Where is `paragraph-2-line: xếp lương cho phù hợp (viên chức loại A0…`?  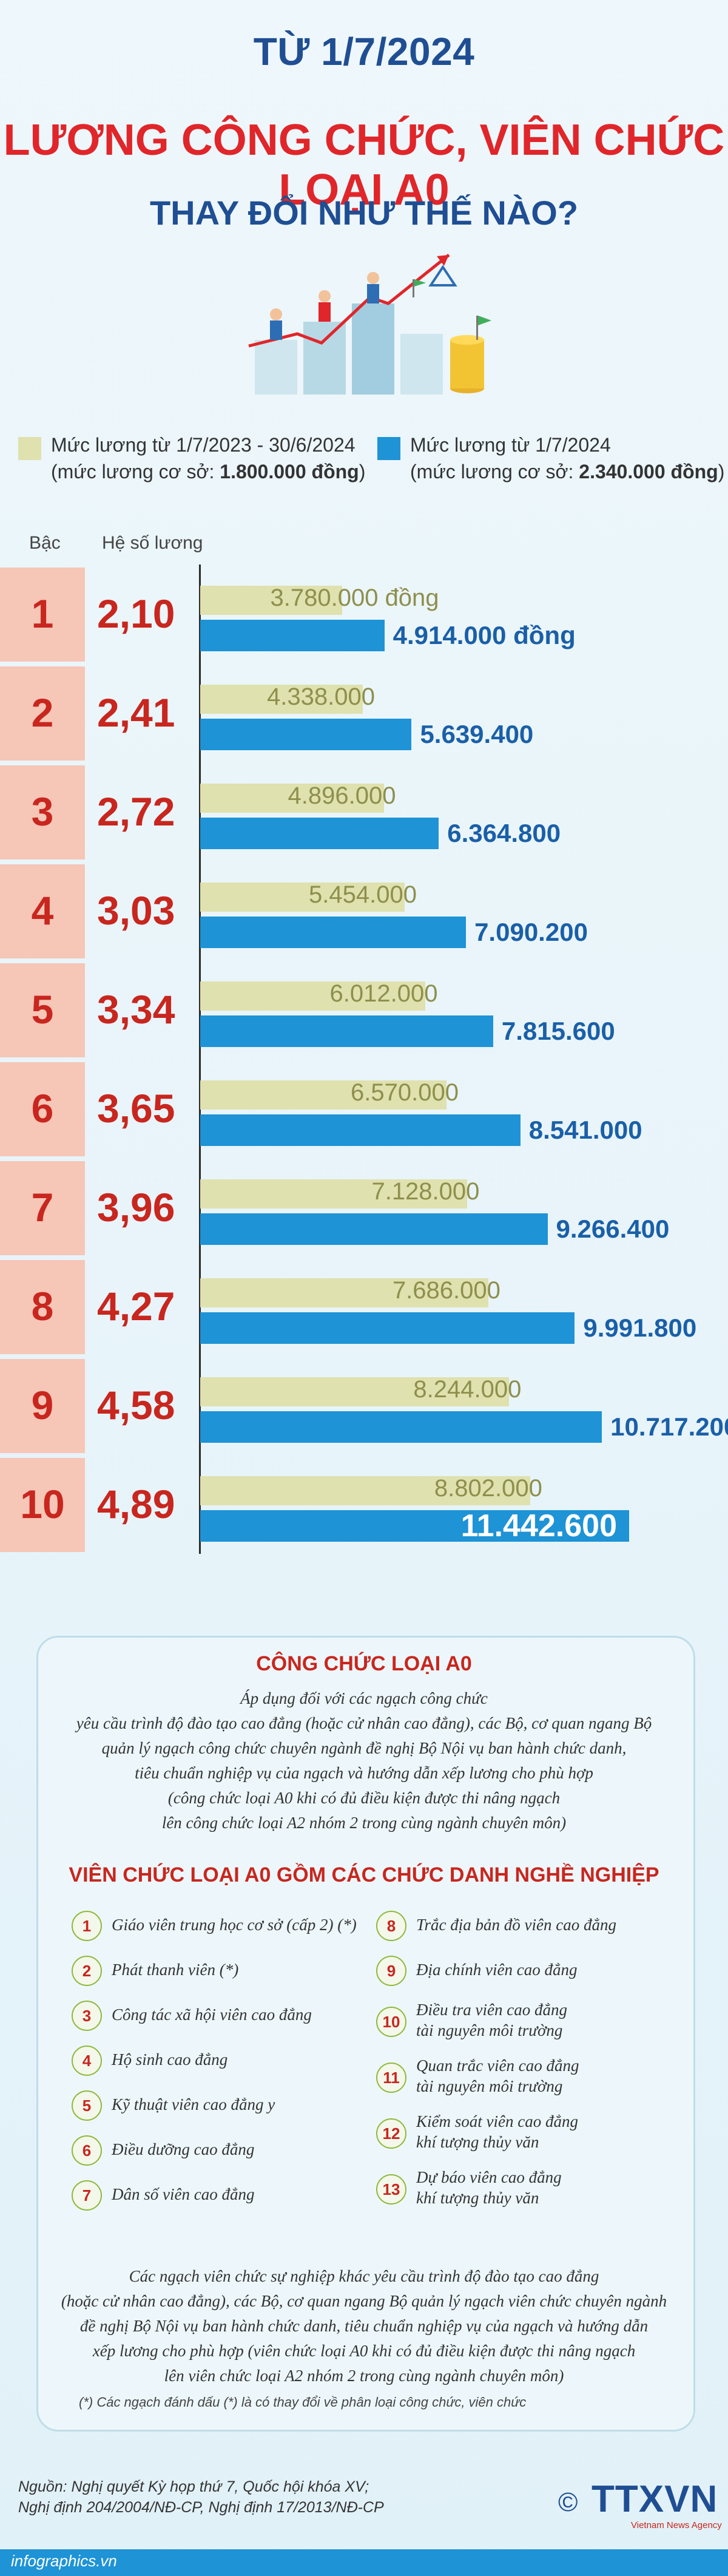
paragraph-2-line: xếp lương cho phù hợp (viên chức loại A0… is located at coordinates (364, 2351).